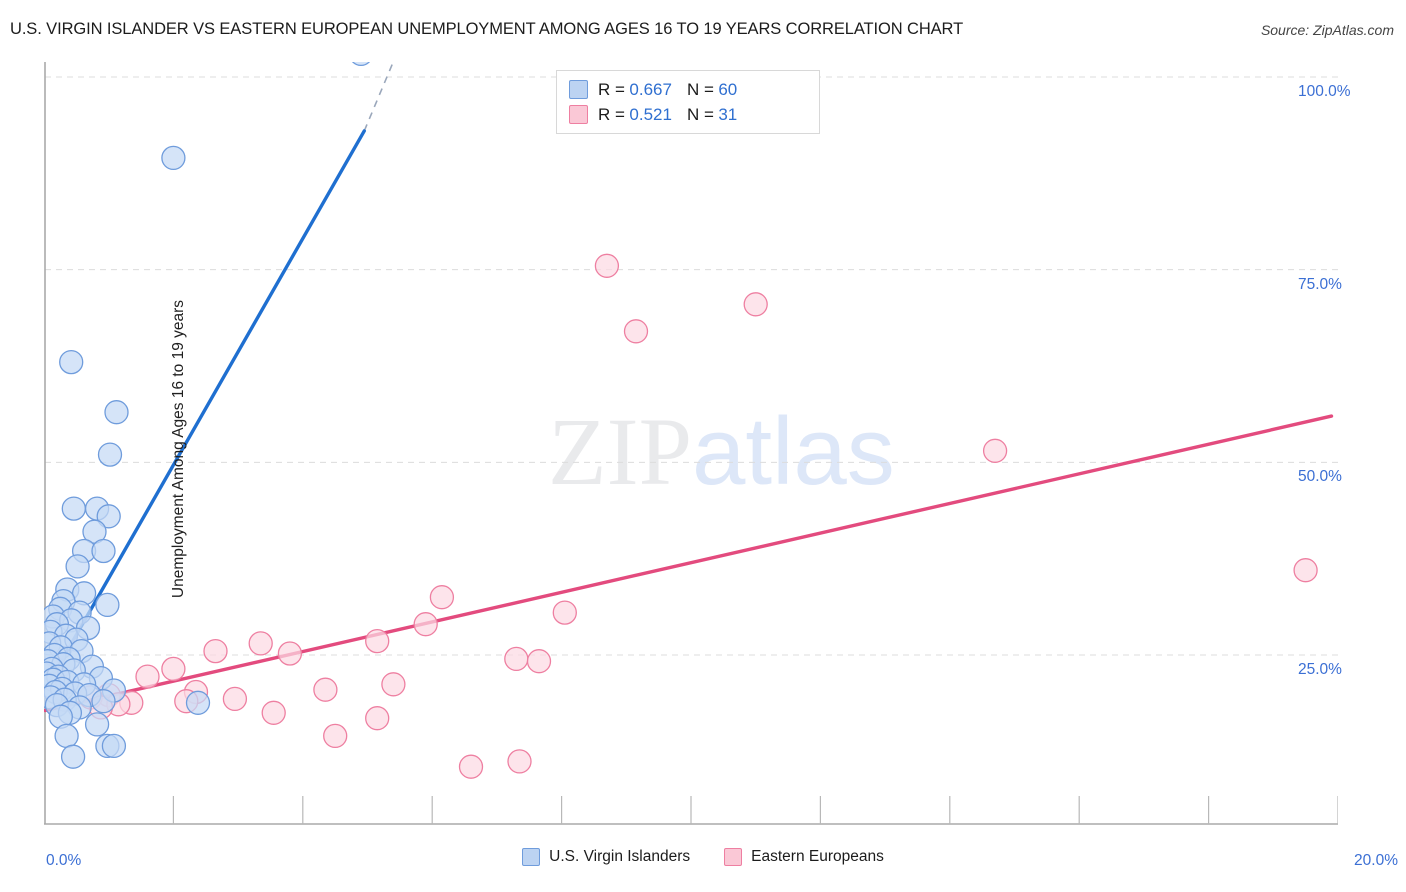  Describe the element at coordinates (1324, 91) in the screenshot. I see `y-axis-tick-label: 100.0%` at that location.